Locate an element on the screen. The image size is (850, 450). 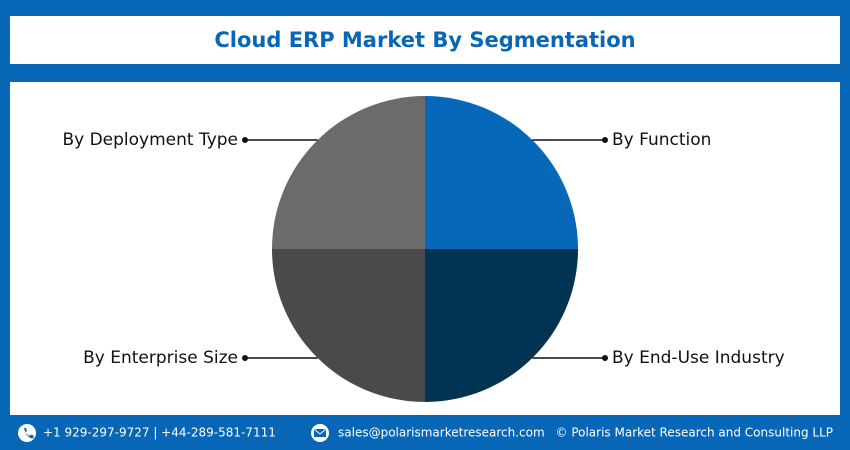
phone-glyph is located at coordinates (28, 433).